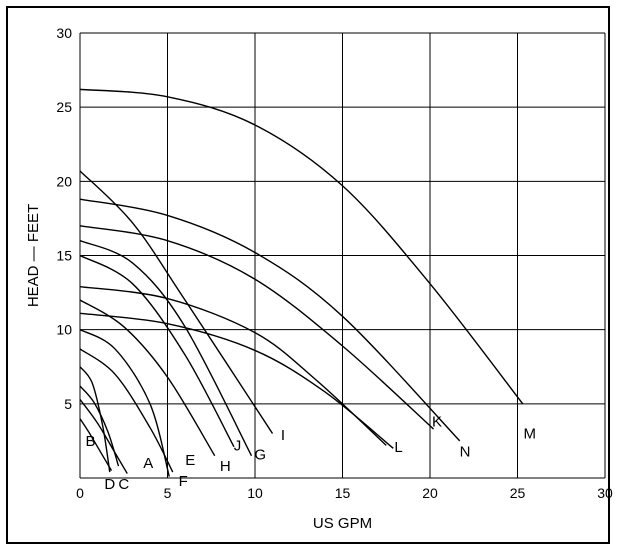  I want to click on curve-label-layer: A B CD EF G H I J K L M N, so click(310, 453).